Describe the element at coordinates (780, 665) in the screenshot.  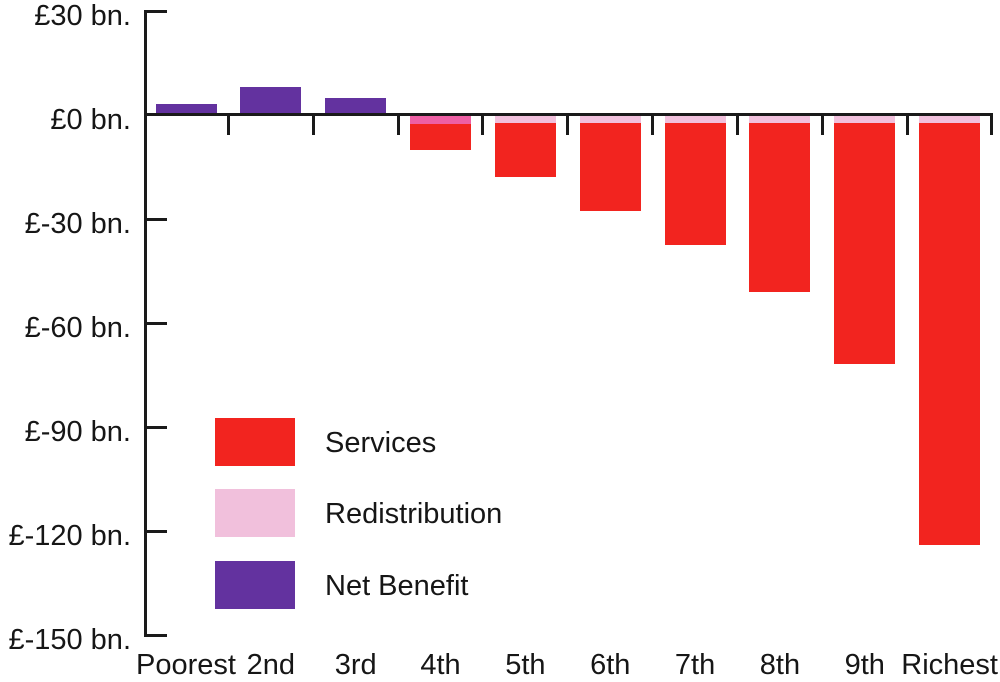
I see `x-axis-label-8th: 8th` at that location.